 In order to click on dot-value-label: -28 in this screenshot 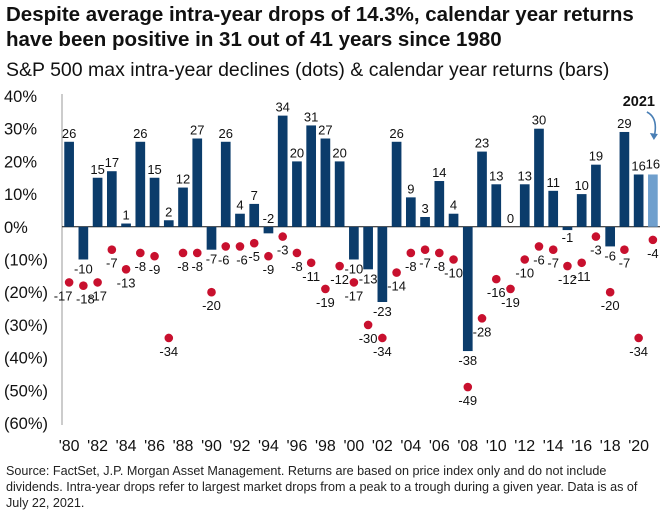, I will do `click(482, 331)`.